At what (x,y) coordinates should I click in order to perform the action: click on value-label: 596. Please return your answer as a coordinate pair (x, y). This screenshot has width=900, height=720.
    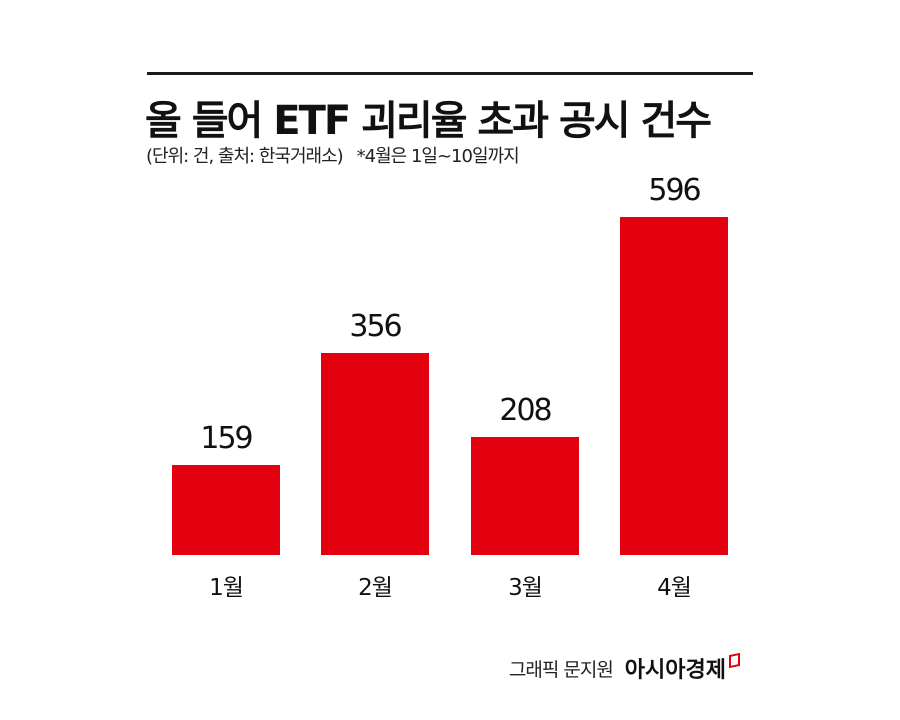
    Looking at the image, I should click on (674, 190).